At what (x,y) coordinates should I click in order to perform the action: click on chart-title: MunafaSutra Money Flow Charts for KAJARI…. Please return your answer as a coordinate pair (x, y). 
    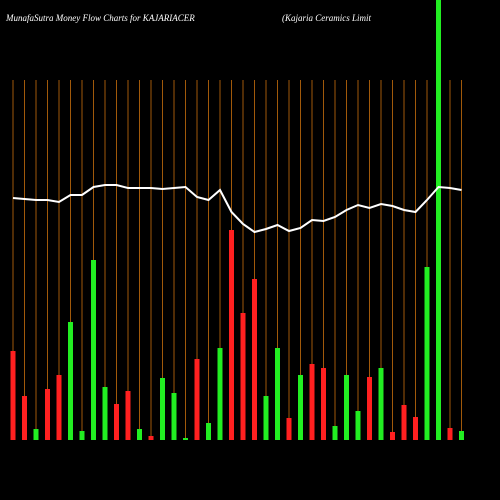
    Looking at the image, I should click on (100, 18).